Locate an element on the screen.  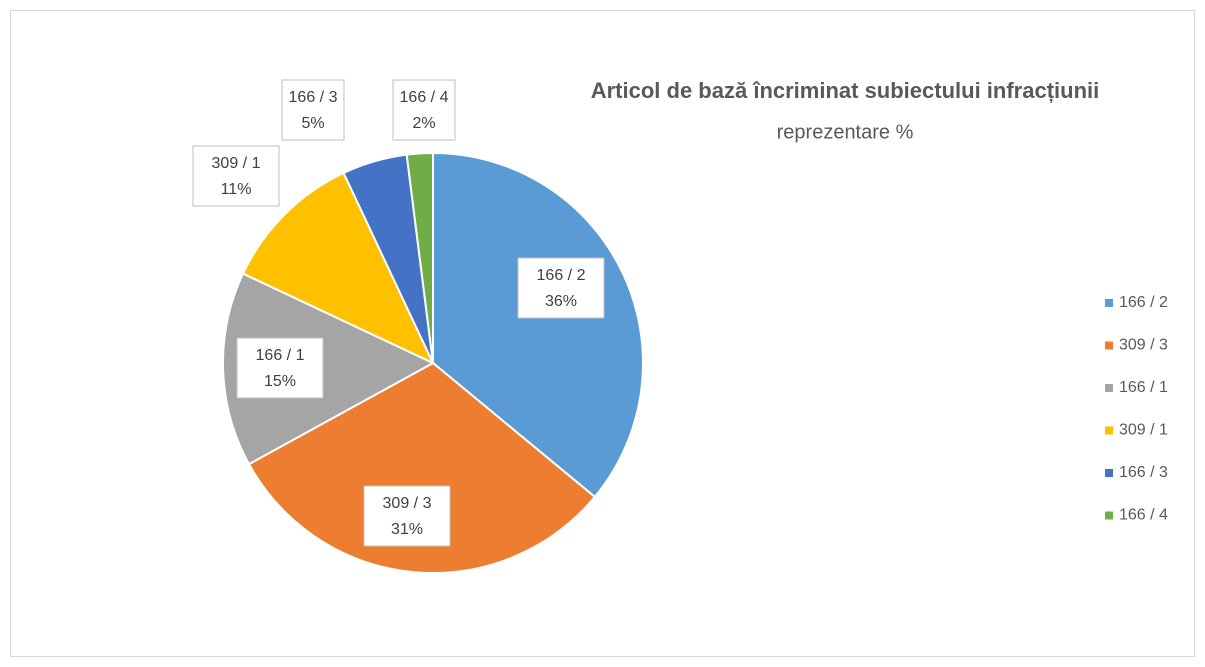
legend-label: 166 / 4 is located at coordinates (1143, 515).